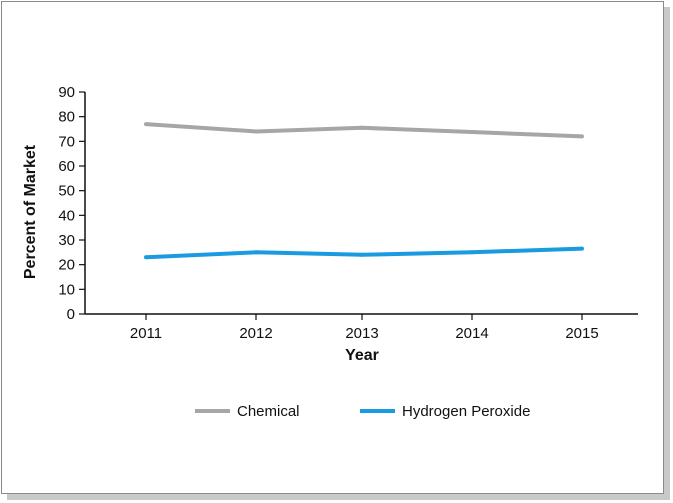  What do you see at coordinates (146, 333) in the screenshot?
I see `x-tick-label: 2011` at bounding box center [146, 333].